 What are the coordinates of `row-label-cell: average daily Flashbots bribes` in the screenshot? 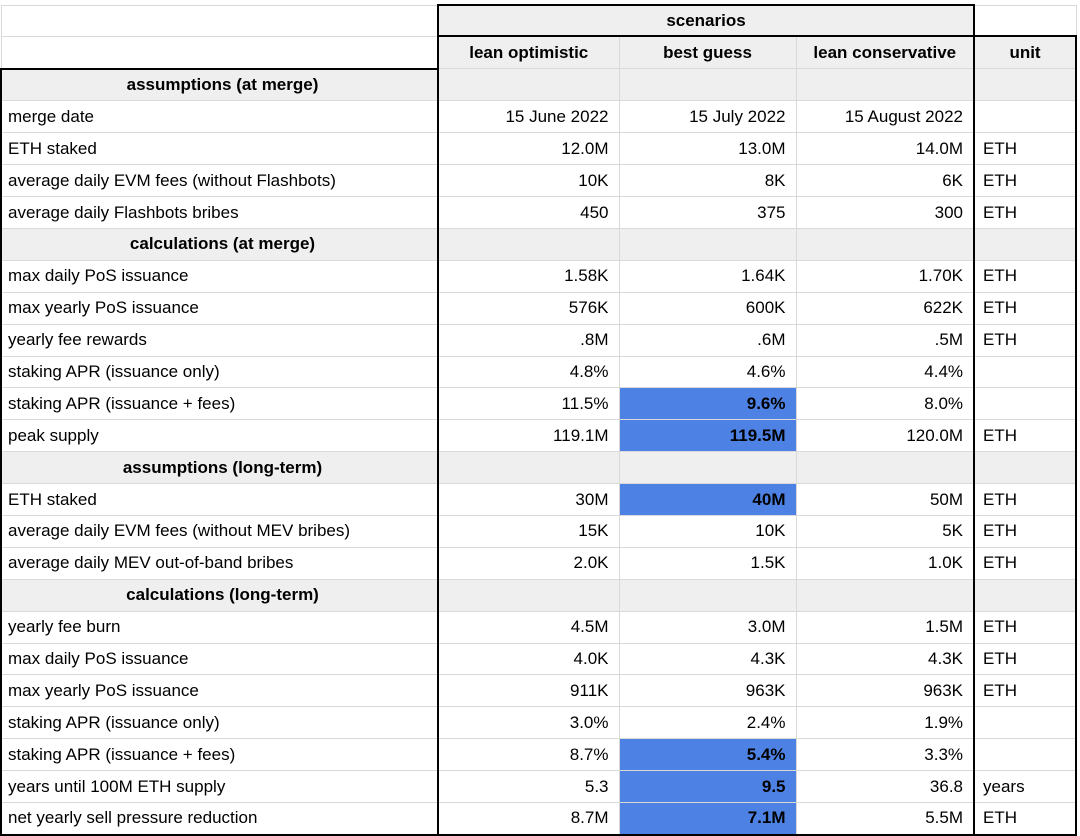 It's located at (219, 212).